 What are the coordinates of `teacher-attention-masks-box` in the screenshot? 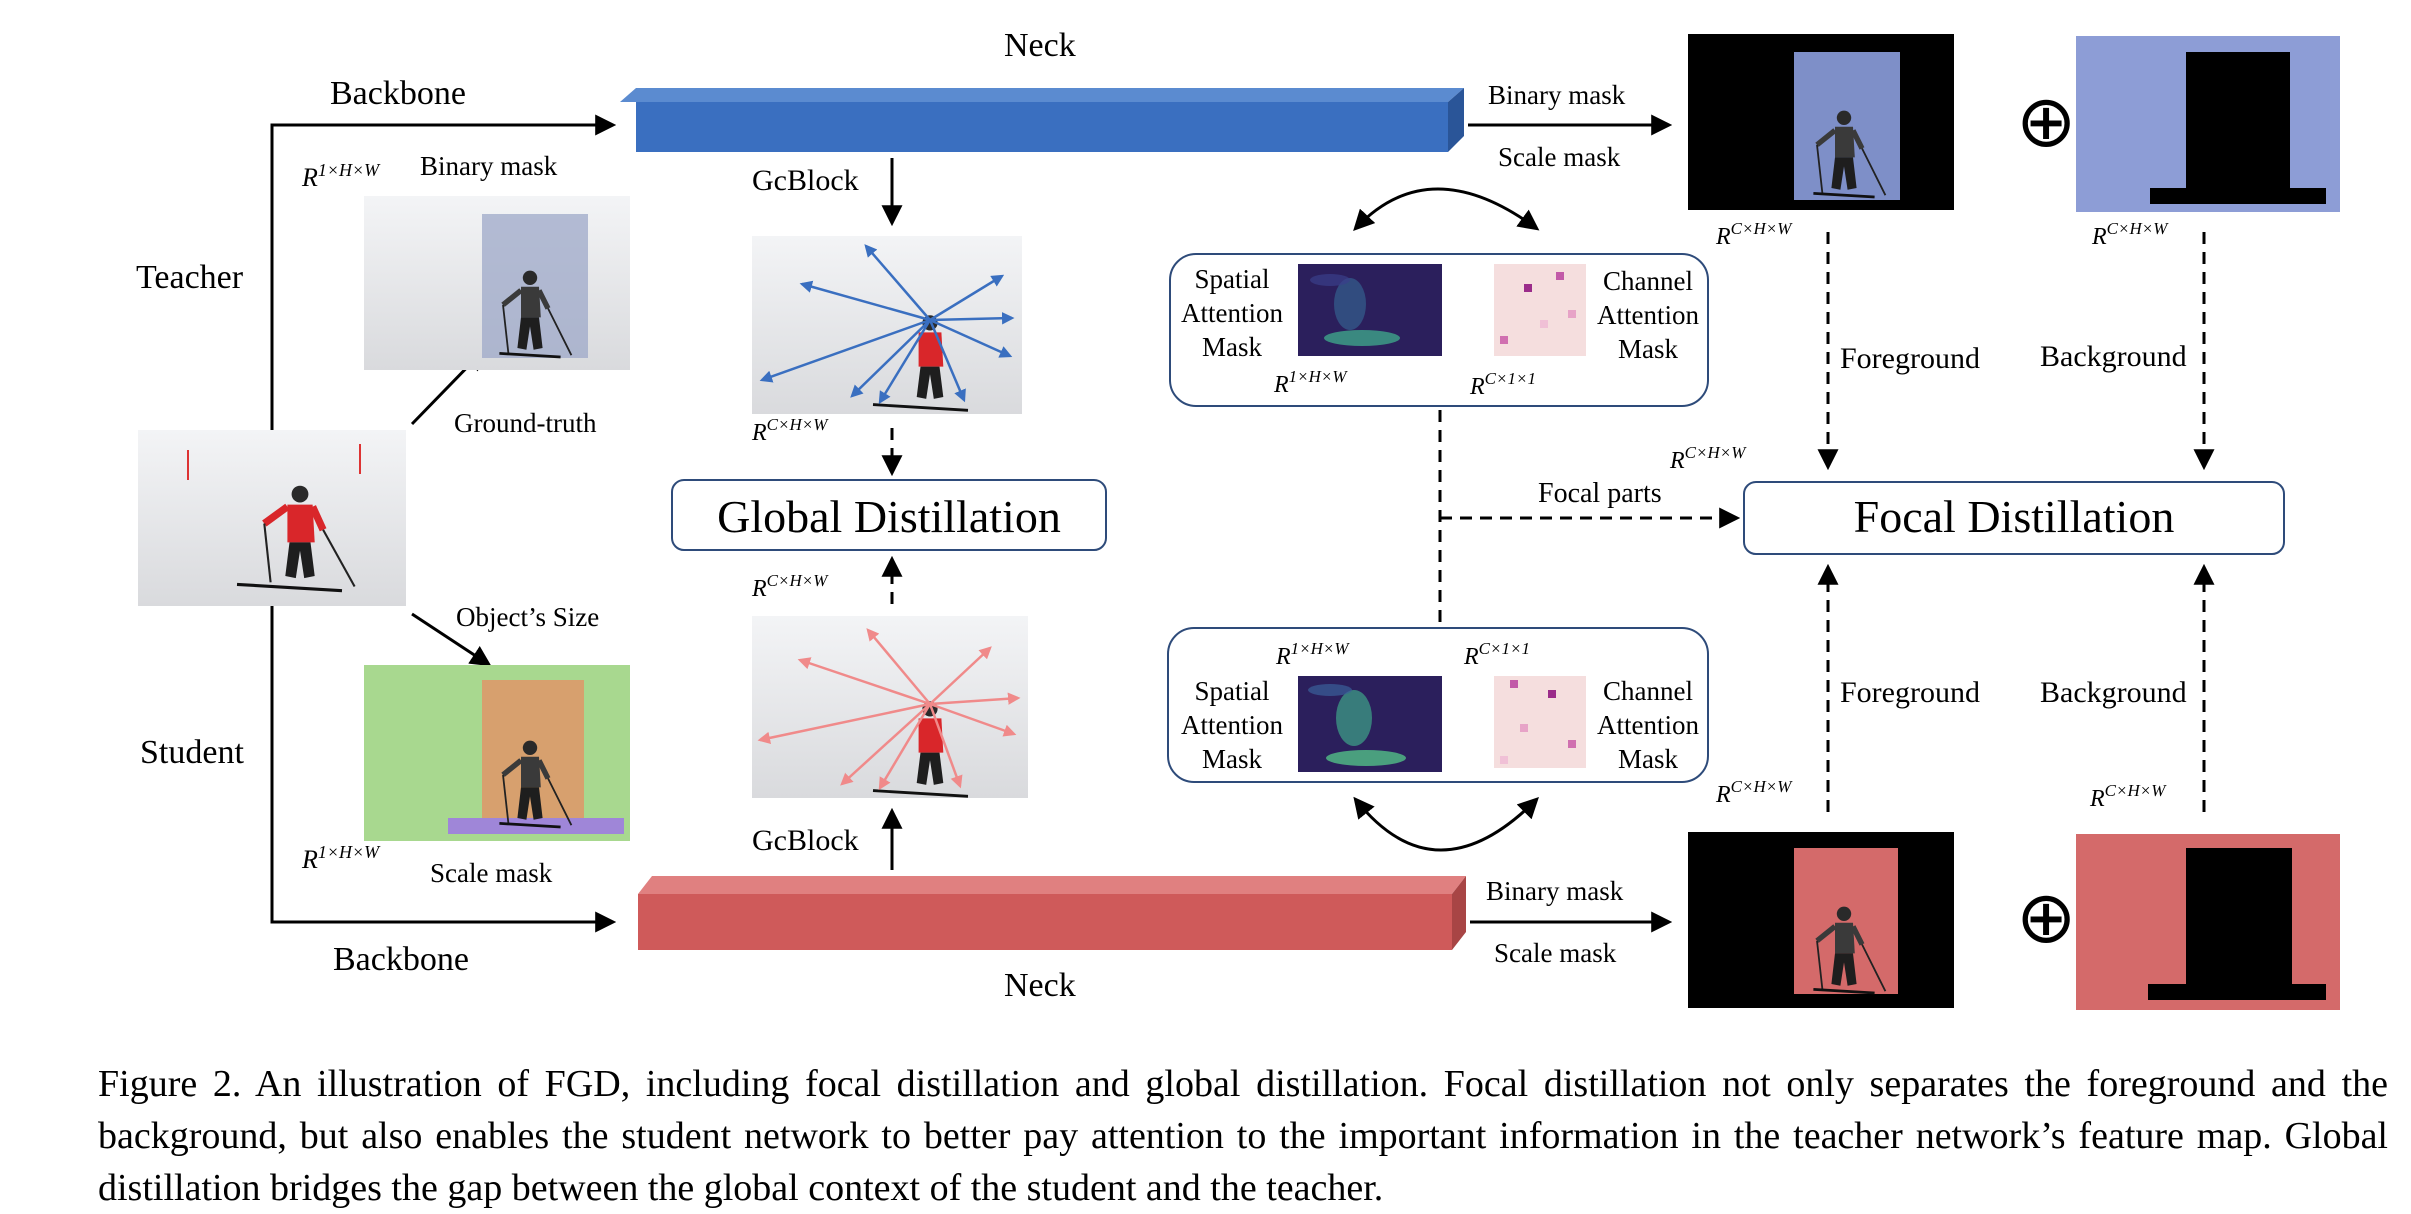 It's located at (1439, 330).